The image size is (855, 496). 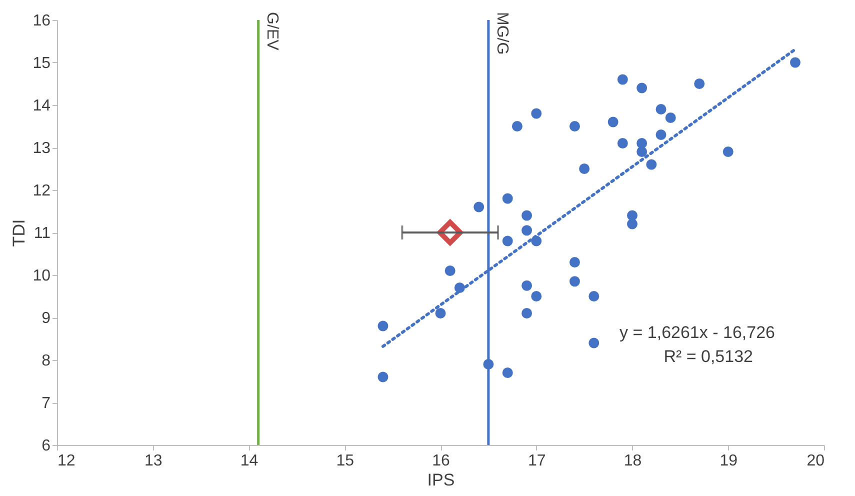 I want to click on annotation: R² = 0,5132, so click(x=708, y=356).